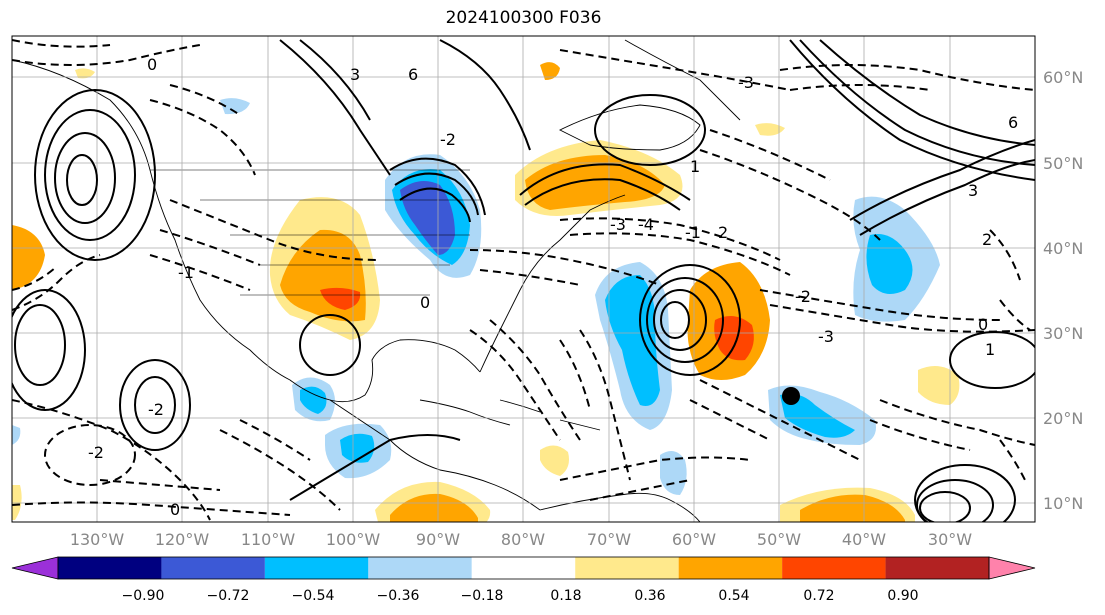  I want to click on shade-mex, so click(313, 400).